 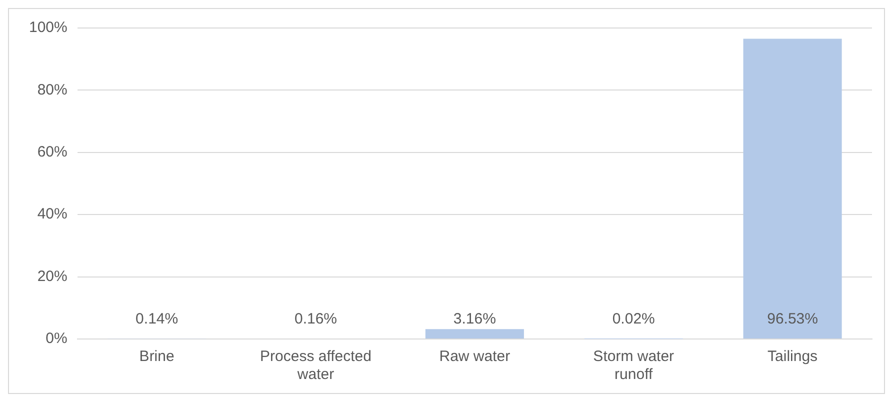 I want to click on y-tick-label: 40%, so click(x=52, y=214).